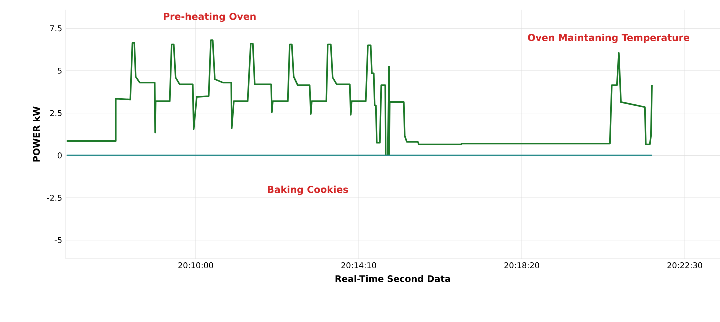  What do you see at coordinates (210, 17) in the screenshot?
I see `annotation: Pre-heating Oven` at bounding box center [210, 17].